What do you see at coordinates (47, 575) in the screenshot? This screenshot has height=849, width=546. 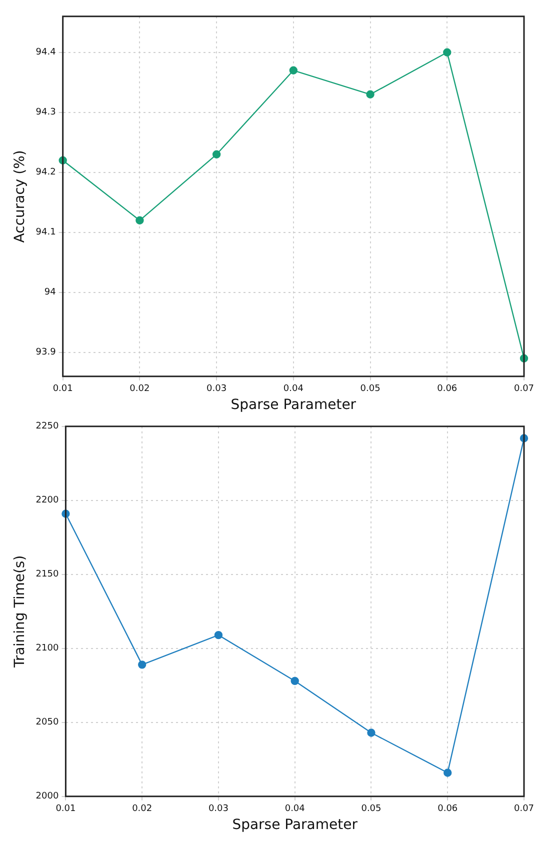 I see `y-tick-label: 2150` at bounding box center [47, 575].